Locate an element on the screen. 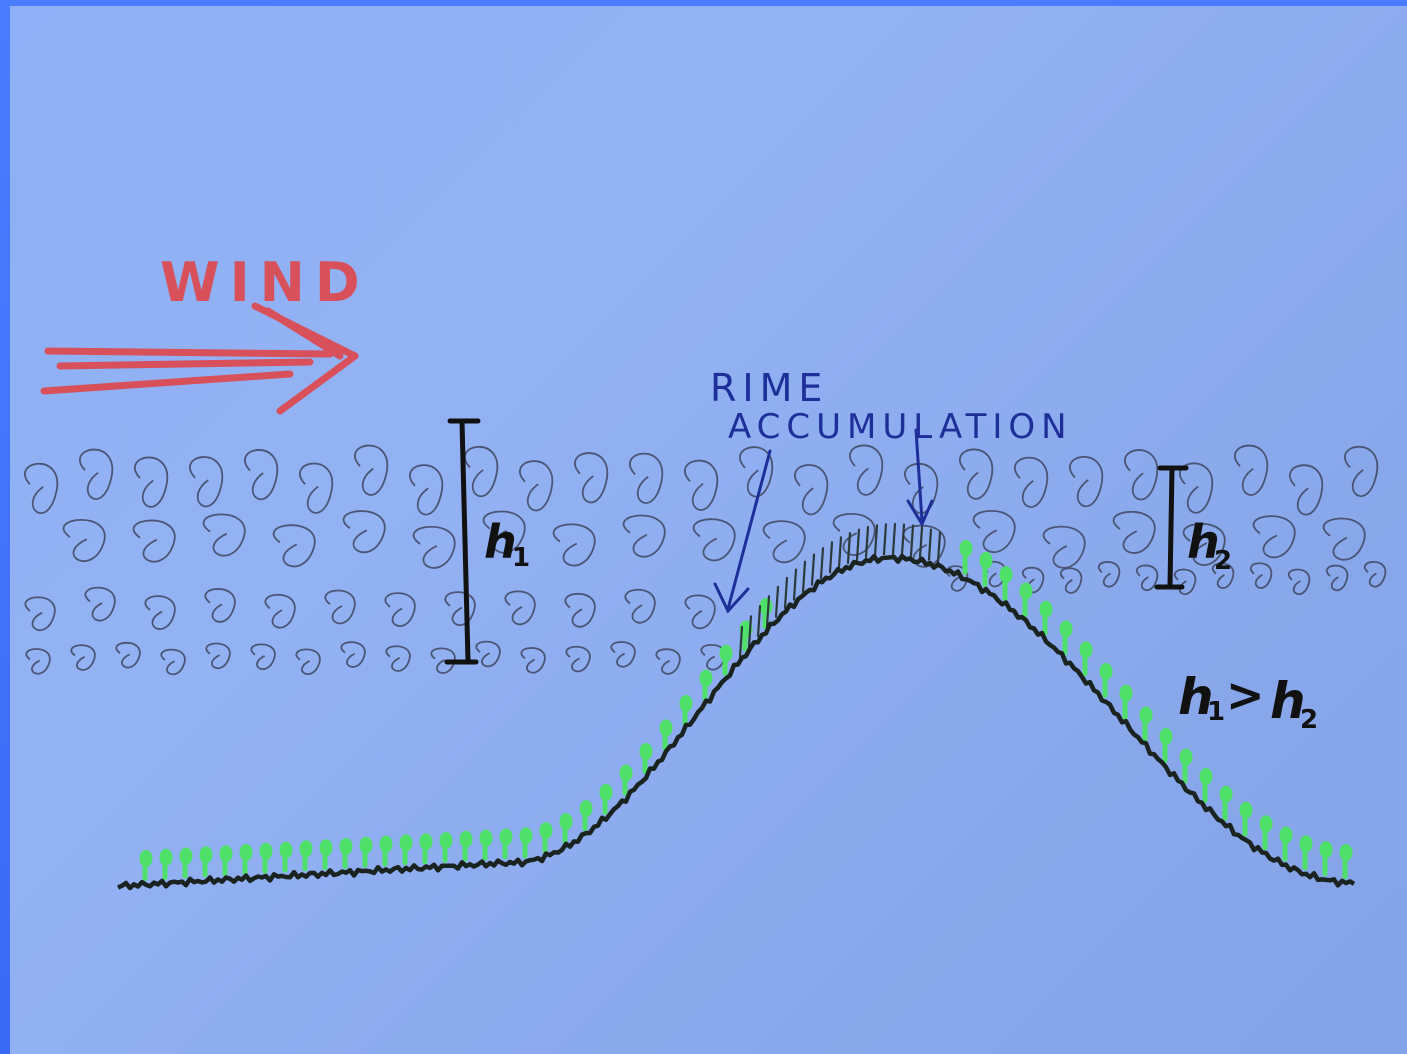 This screenshot has height=1054, width=1407. height-relation: h 1 > h 2 is located at coordinates (1248, 701).